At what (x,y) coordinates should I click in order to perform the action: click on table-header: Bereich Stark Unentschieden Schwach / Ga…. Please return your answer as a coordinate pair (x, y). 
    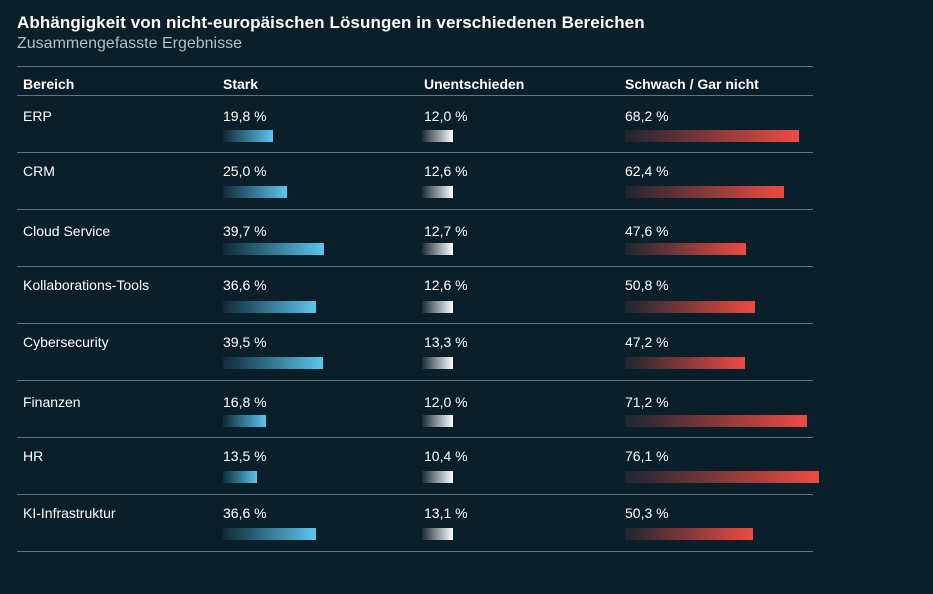
    Looking at the image, I should click on (415, 81).